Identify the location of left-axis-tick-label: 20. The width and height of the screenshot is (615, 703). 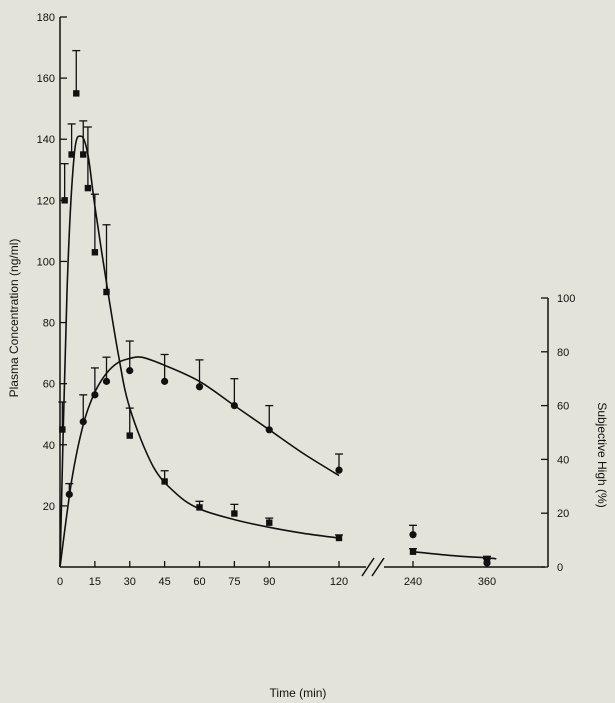
(49, 507).